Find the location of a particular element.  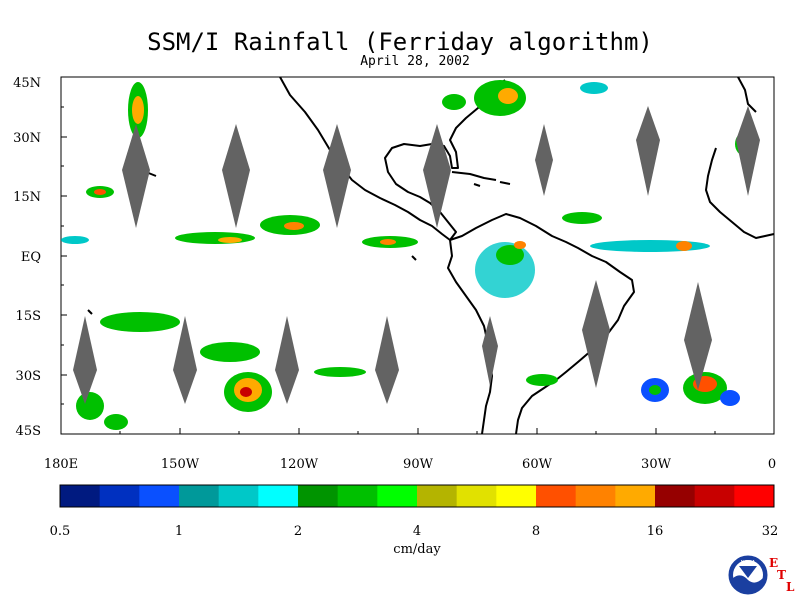

lat-label: 30S is located at coordinates (28, 376).